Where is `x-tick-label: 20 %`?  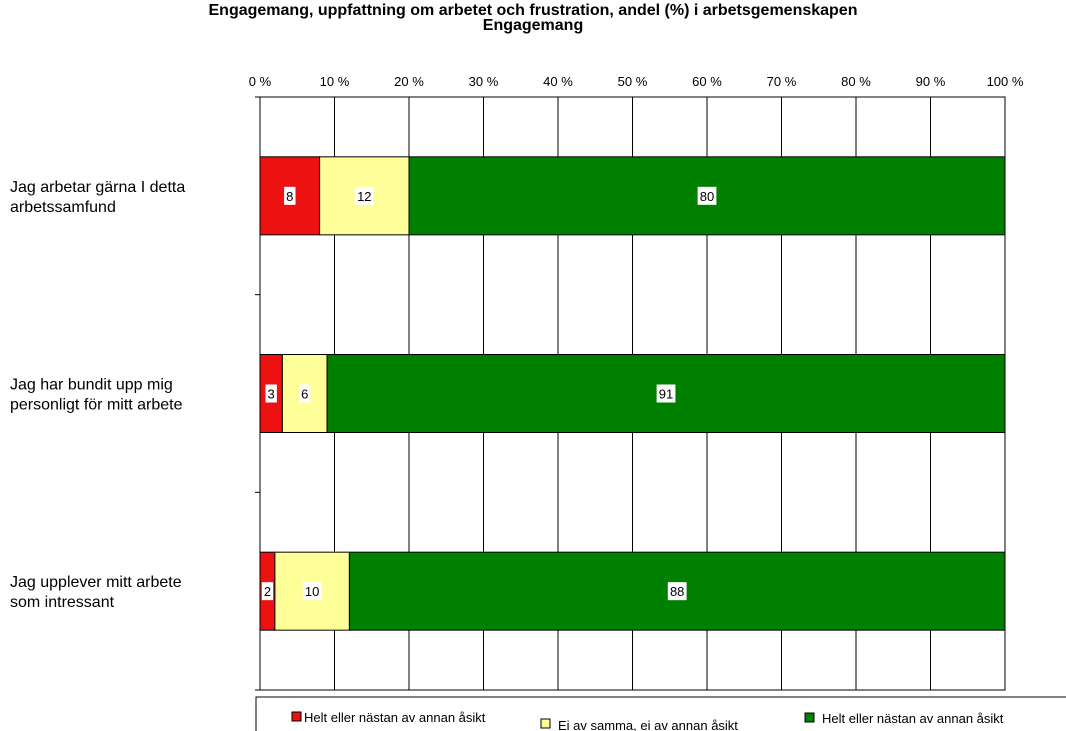 x-tick-label: 20 % is located at coordinates (409, 81).